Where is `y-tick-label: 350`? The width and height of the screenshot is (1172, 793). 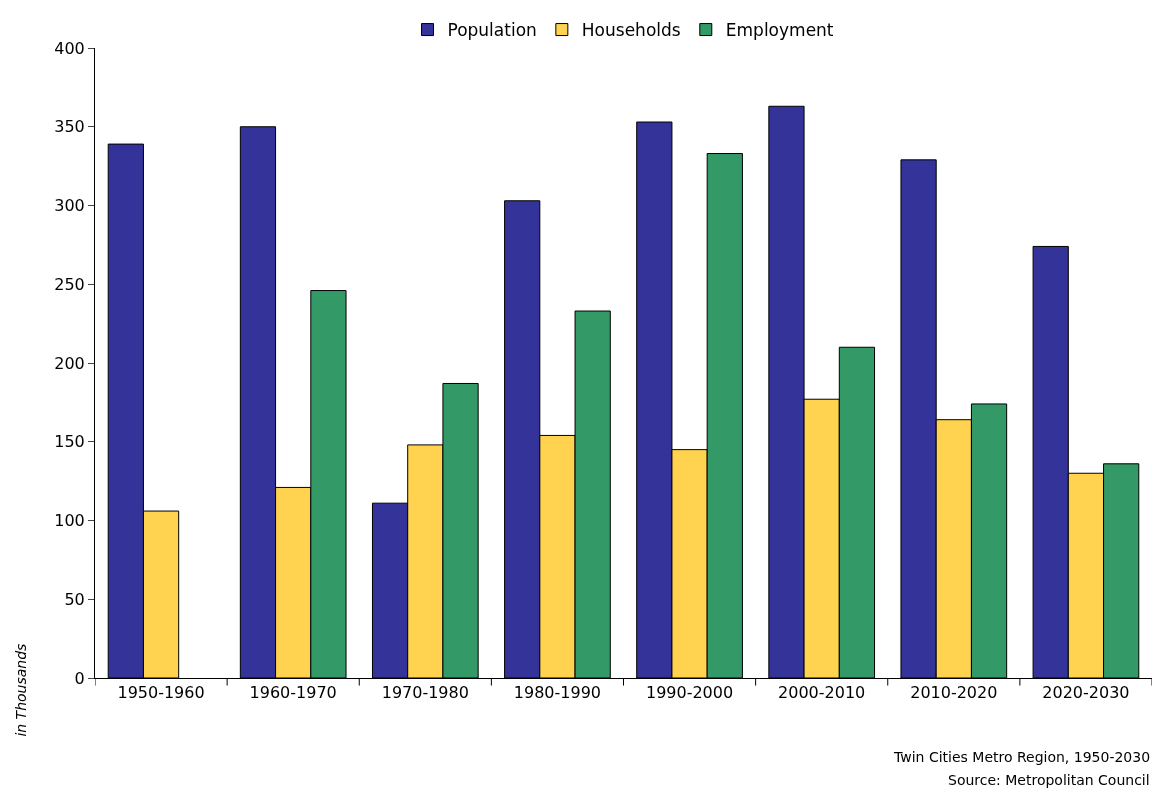
y-tick-label: 350 is located at coordinates (69, 127).